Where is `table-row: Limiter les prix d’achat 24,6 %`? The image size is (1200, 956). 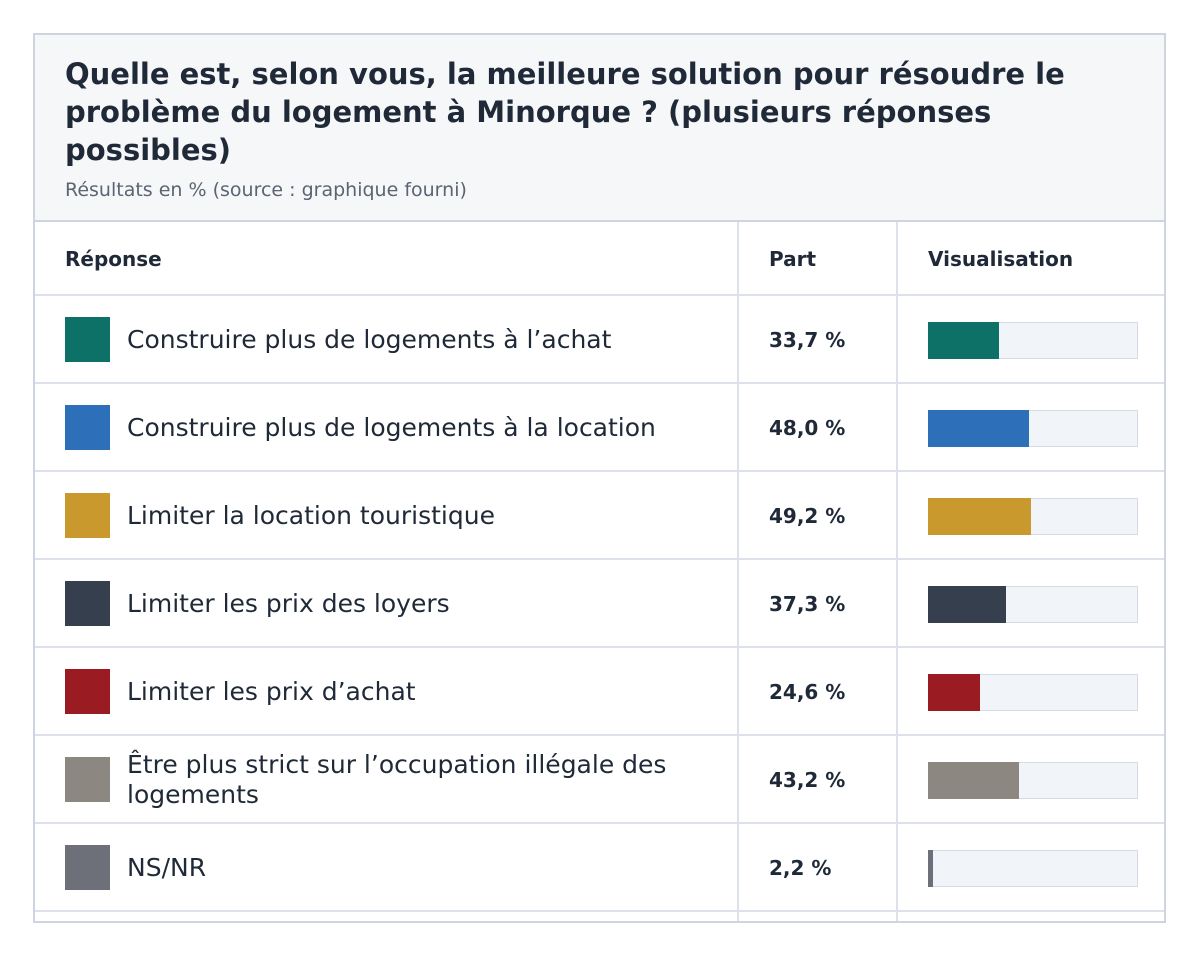
table-row: Limiter les prix d’achat 24,6 % is located at coordinates (599, 691).